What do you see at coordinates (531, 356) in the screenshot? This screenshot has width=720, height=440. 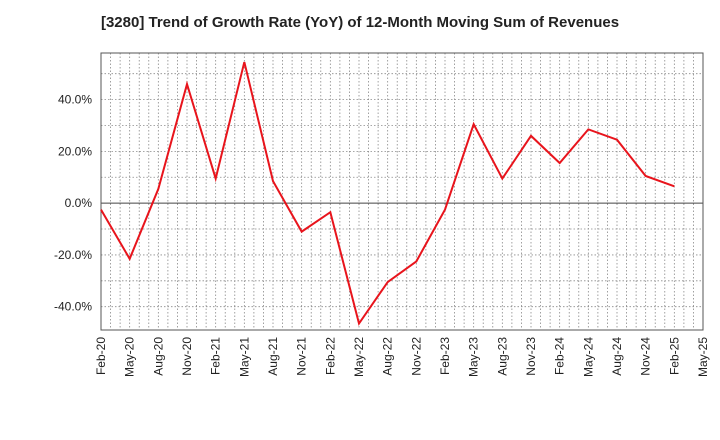 I see `x-tick-label: Nov-23` at bounding box center [531, 356].